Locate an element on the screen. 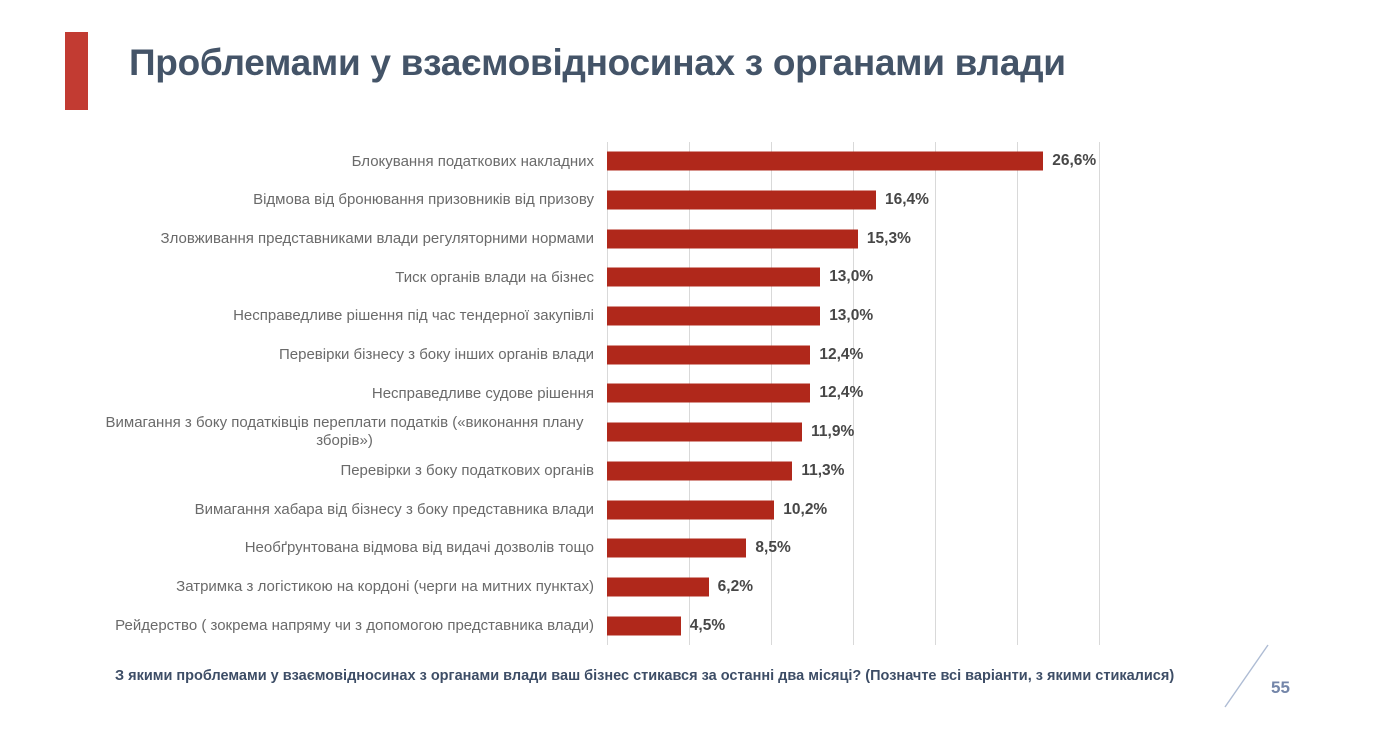  page-number-slash-line is located at coordinates (1246, 676).